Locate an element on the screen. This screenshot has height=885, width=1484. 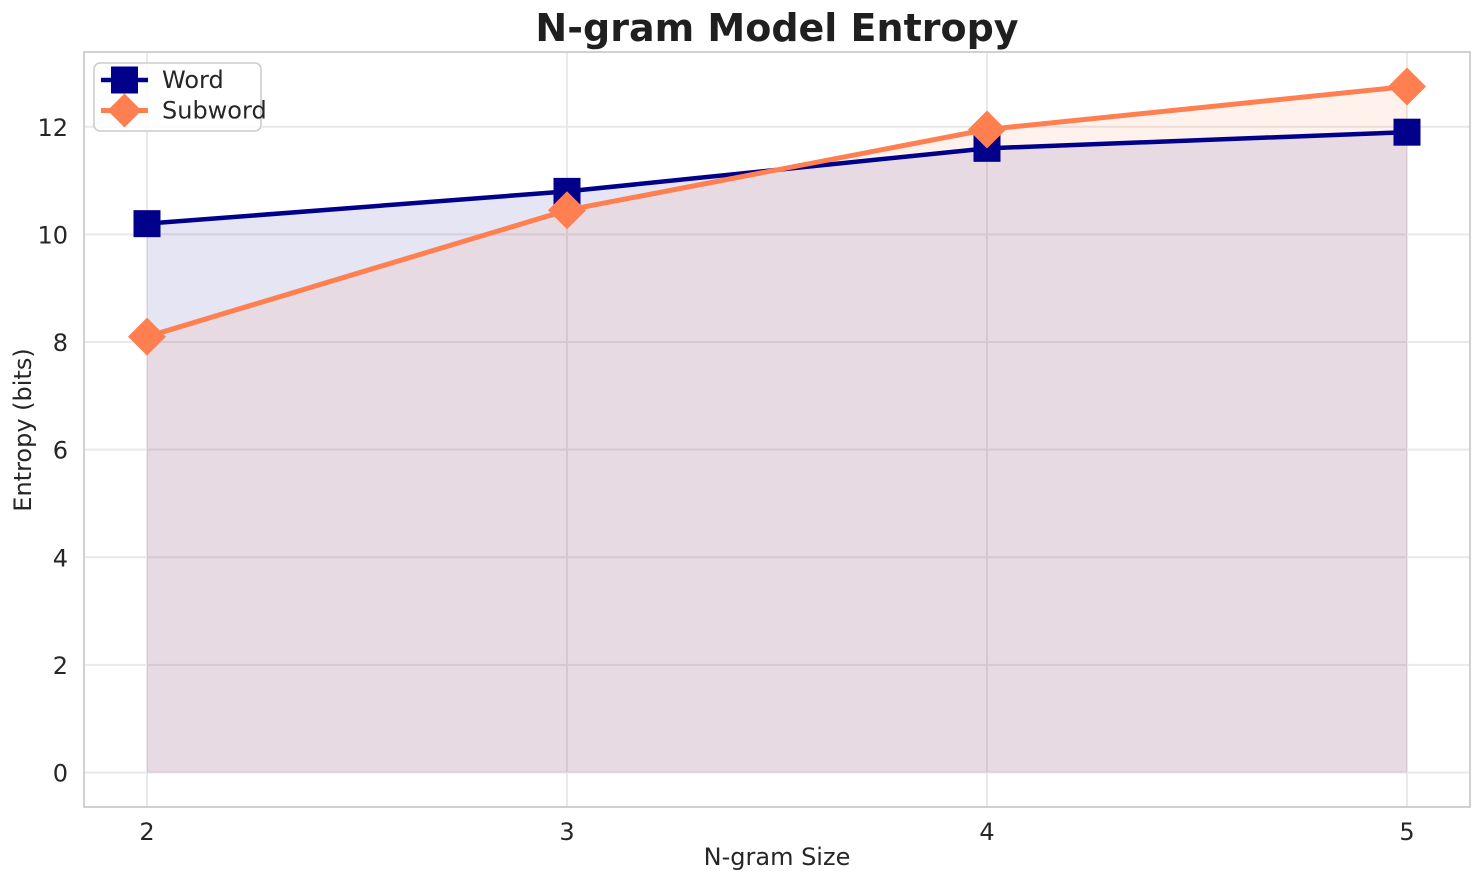
legend-item-subword: Subword is located at coordinates (184, 110).